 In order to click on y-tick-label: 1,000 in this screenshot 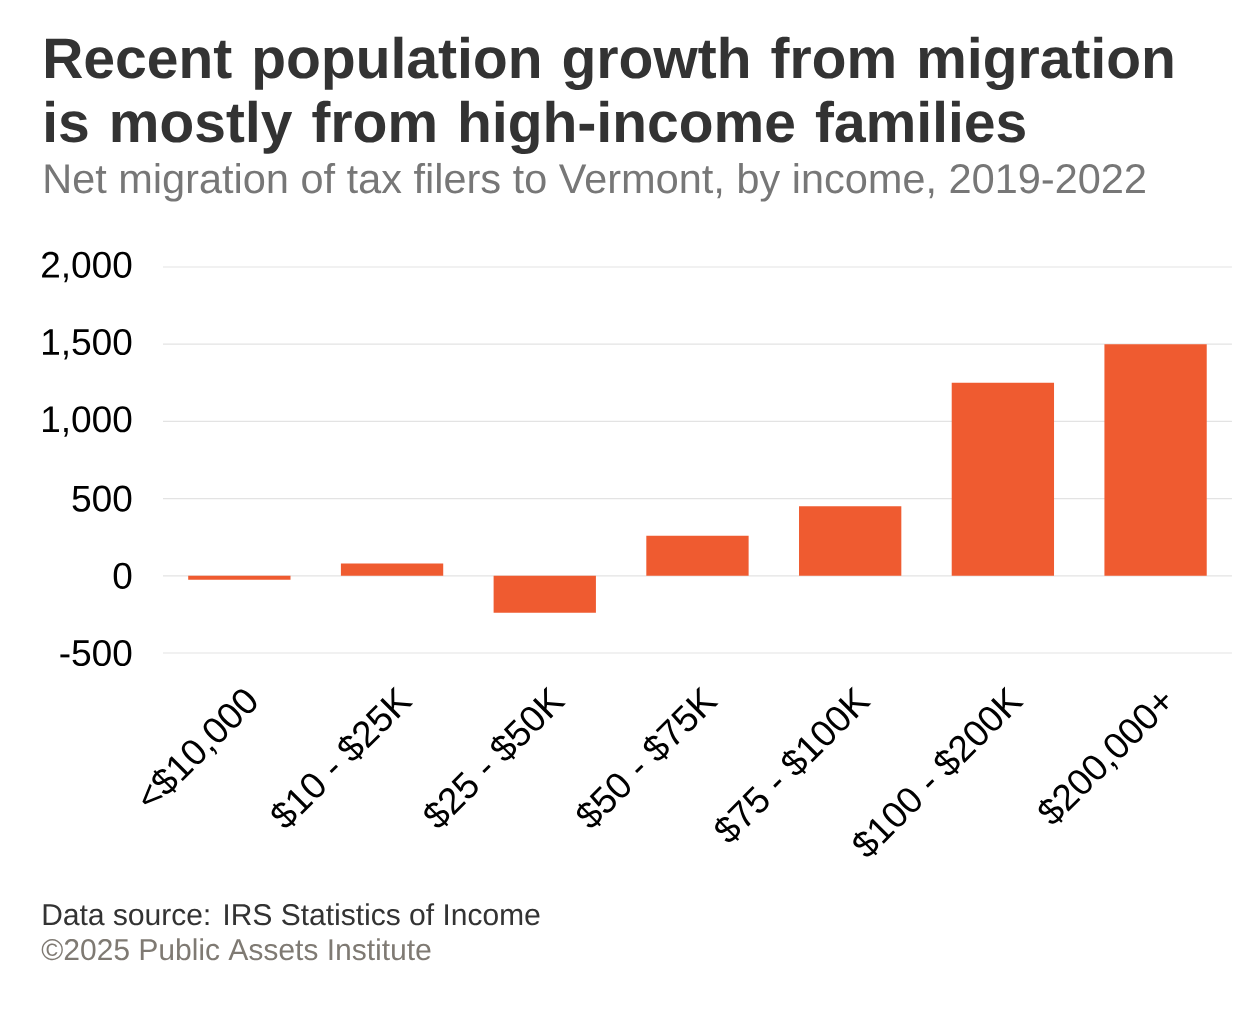, I will do `click(87, 421)`.